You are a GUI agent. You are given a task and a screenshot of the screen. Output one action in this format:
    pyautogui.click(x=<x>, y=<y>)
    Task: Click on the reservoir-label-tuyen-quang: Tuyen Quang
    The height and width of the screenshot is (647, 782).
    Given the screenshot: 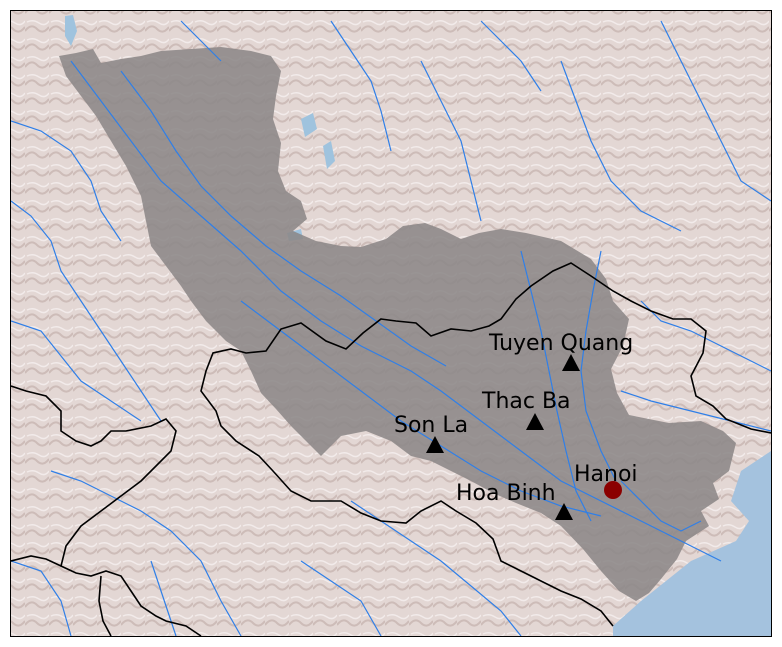 What is the action you would take?
    pyautogui.click(x=560, y=343)
    